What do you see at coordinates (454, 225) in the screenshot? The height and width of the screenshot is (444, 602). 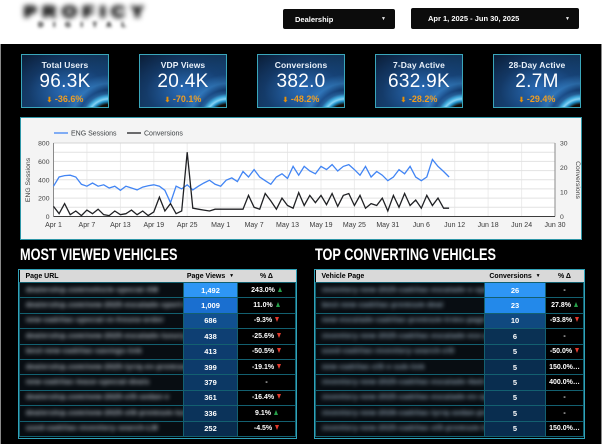 I see `svg-text: Jun 12` at bounding box center [454, 225].